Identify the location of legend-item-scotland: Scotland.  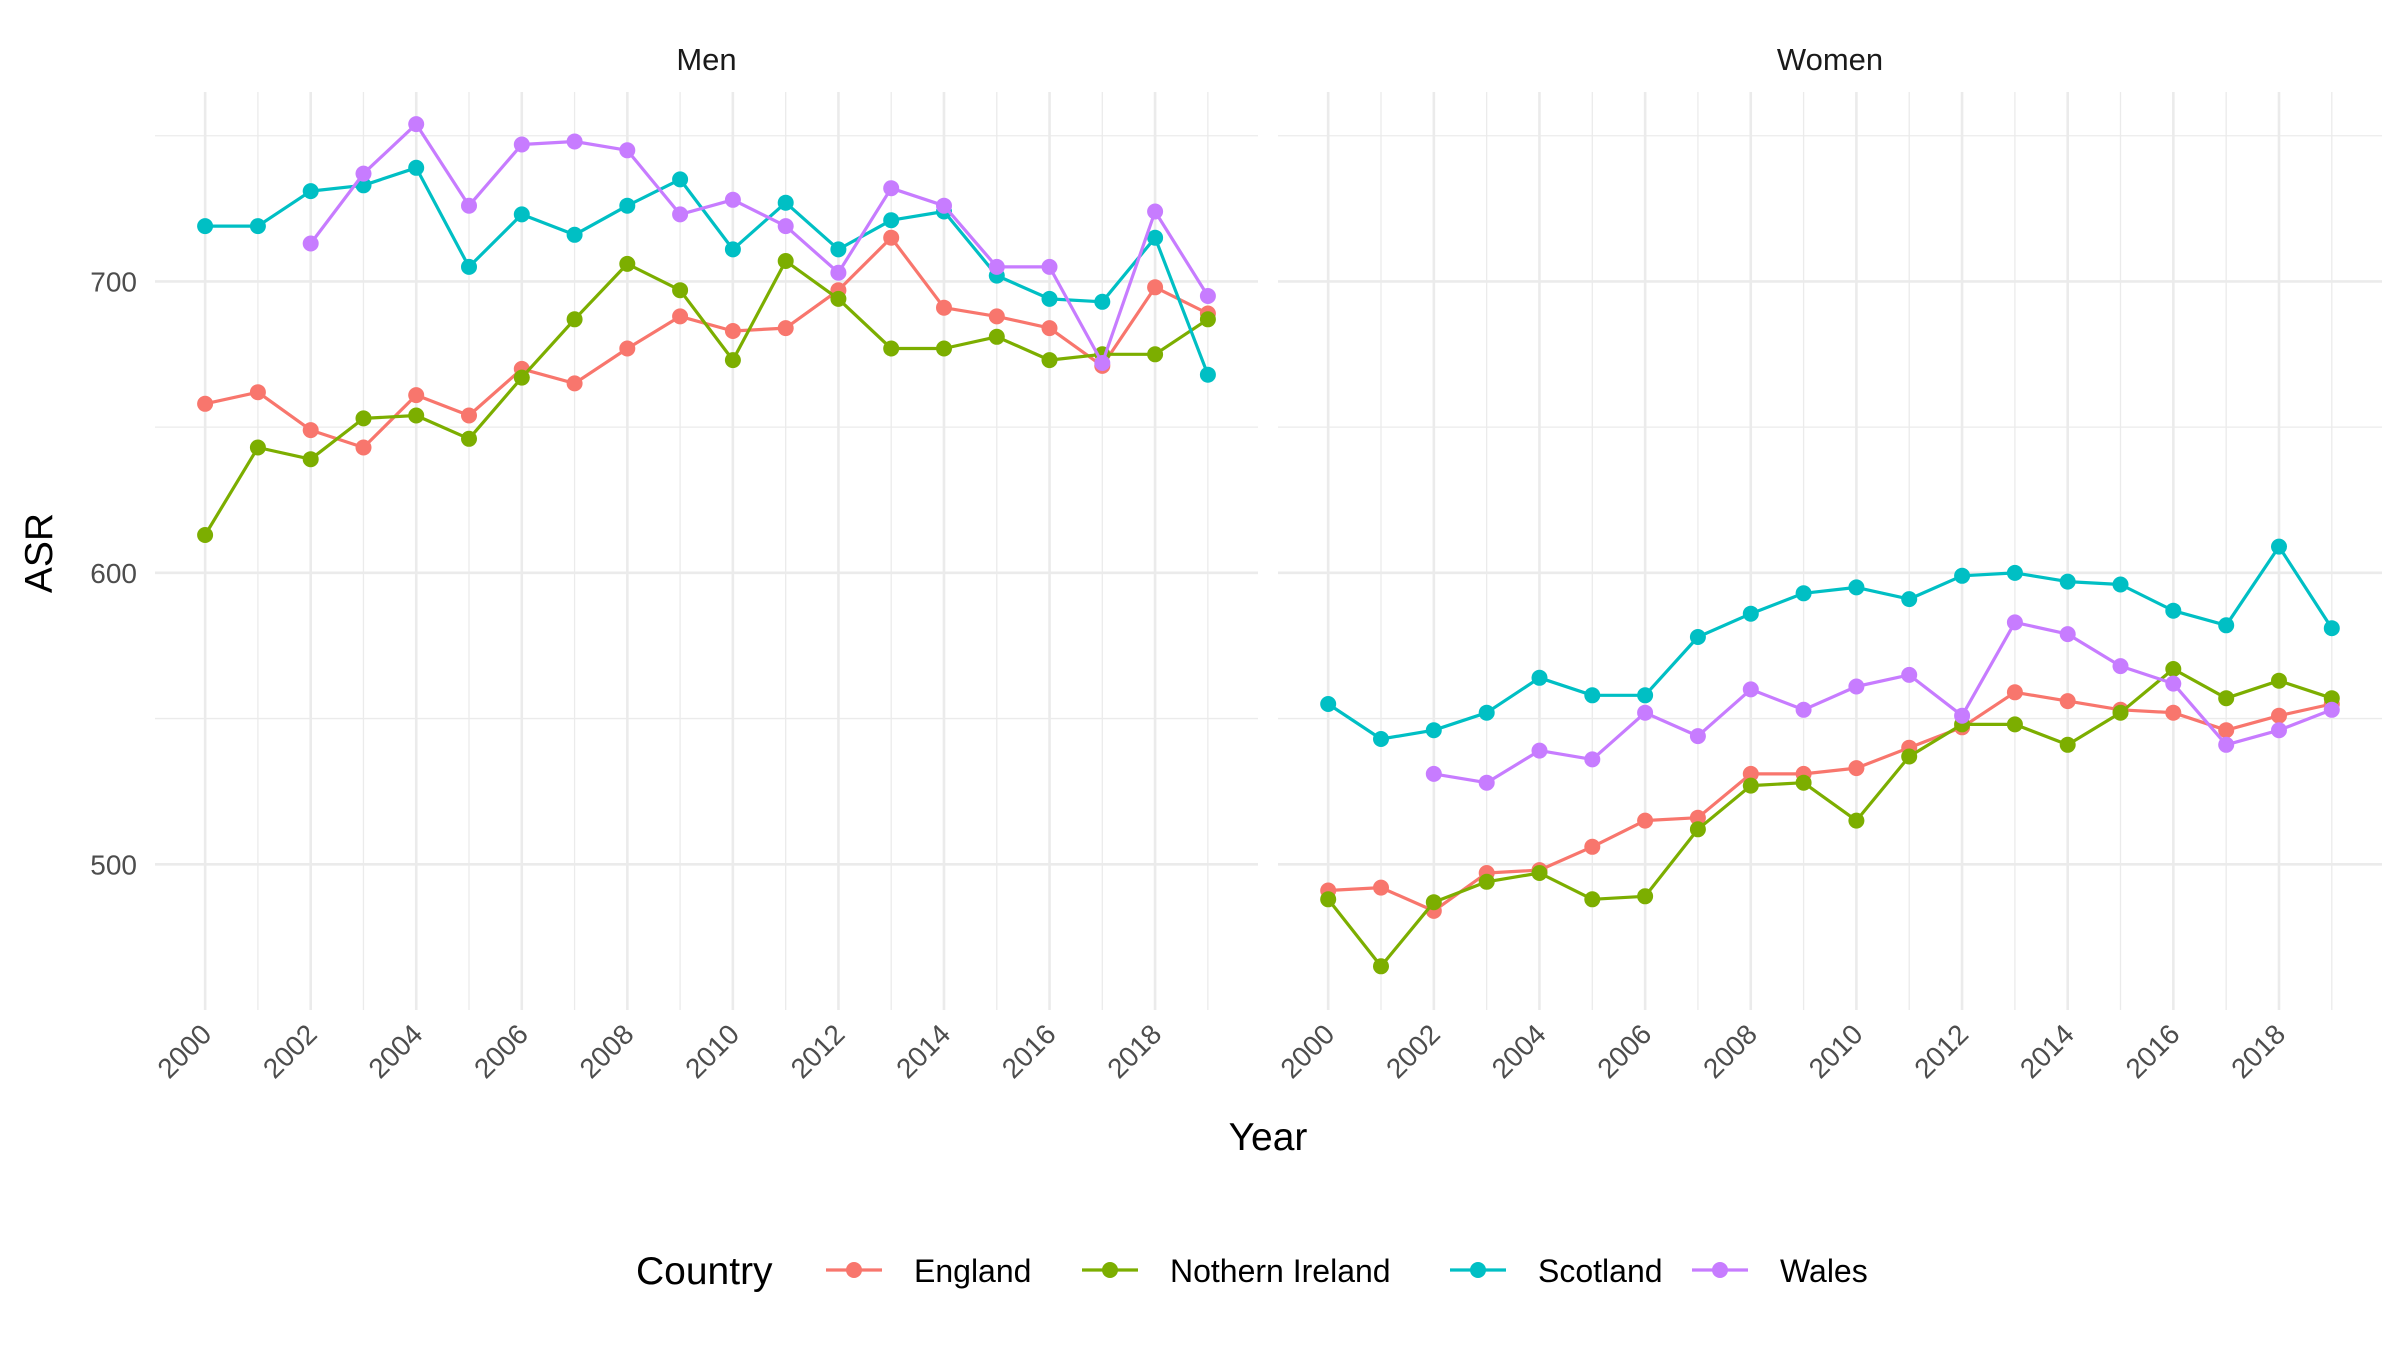
(1556, 1271).